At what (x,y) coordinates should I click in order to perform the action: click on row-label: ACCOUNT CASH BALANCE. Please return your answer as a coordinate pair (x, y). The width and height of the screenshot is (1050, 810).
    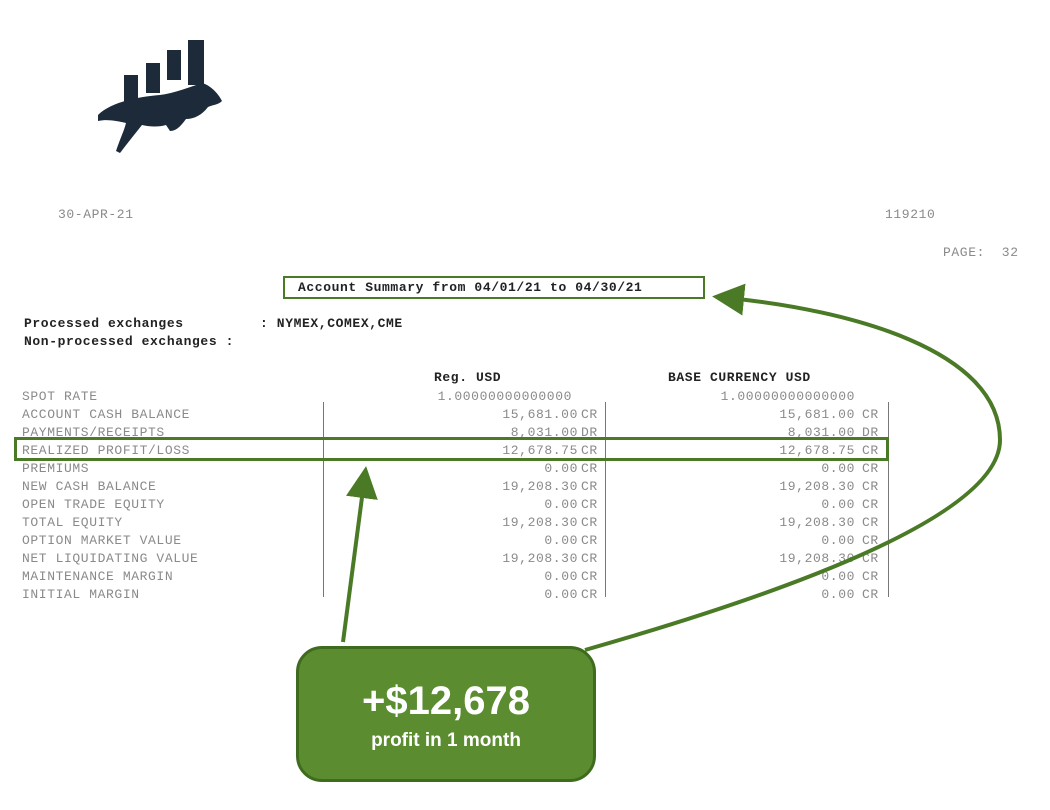
    Looking at the image, I should click on (106, 414).